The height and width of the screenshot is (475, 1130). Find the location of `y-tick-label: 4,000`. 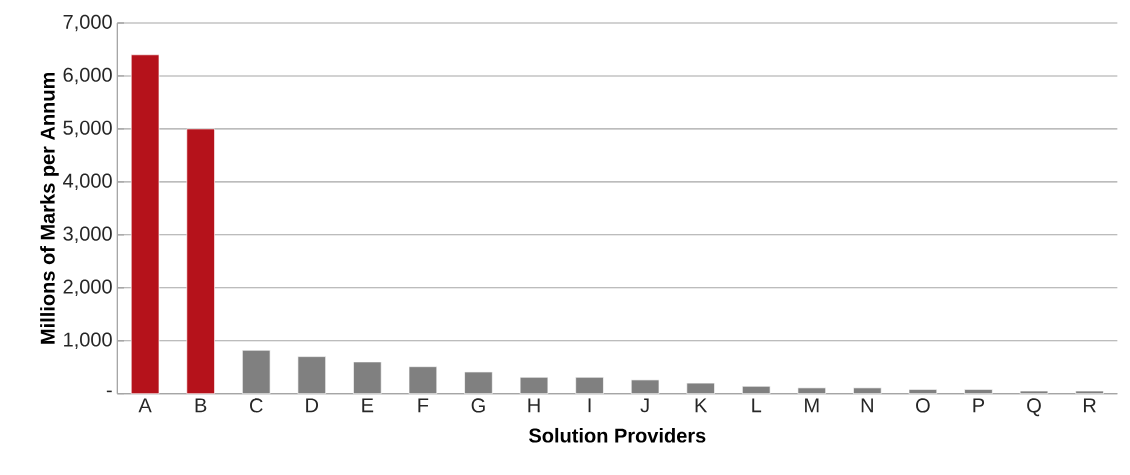

y-tick-label: 4,000 is located at coordinates (87, 182).